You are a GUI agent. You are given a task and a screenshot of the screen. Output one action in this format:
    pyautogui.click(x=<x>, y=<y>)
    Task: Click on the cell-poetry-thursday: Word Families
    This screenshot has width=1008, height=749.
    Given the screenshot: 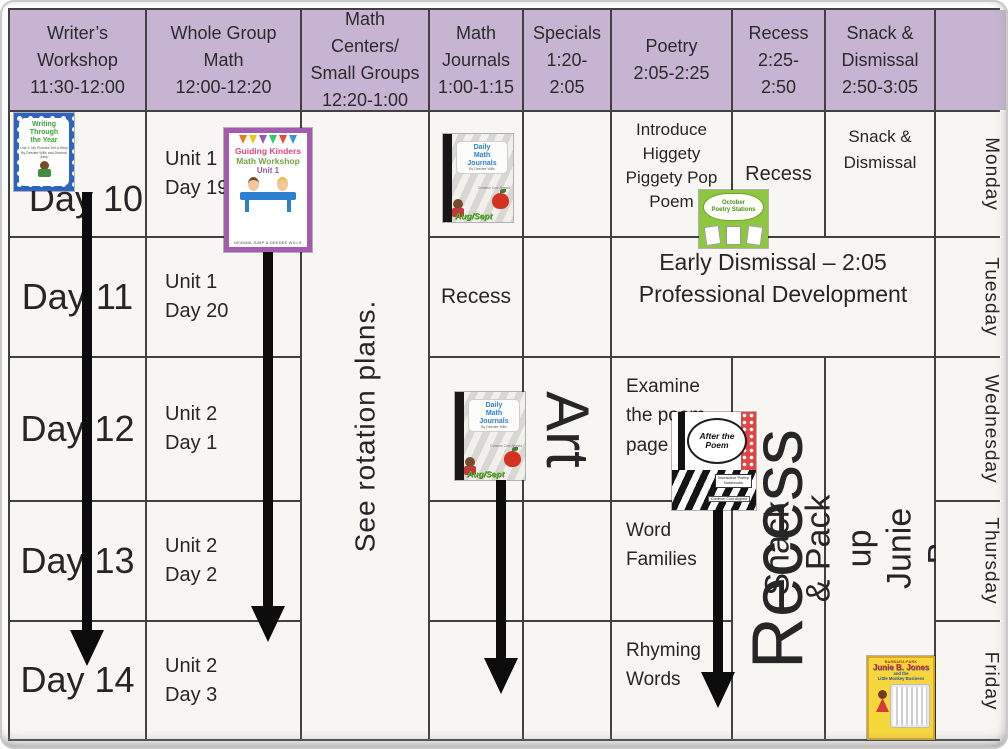 What is the action you would take?
    pyautogui.click(x=671, y=561)
    